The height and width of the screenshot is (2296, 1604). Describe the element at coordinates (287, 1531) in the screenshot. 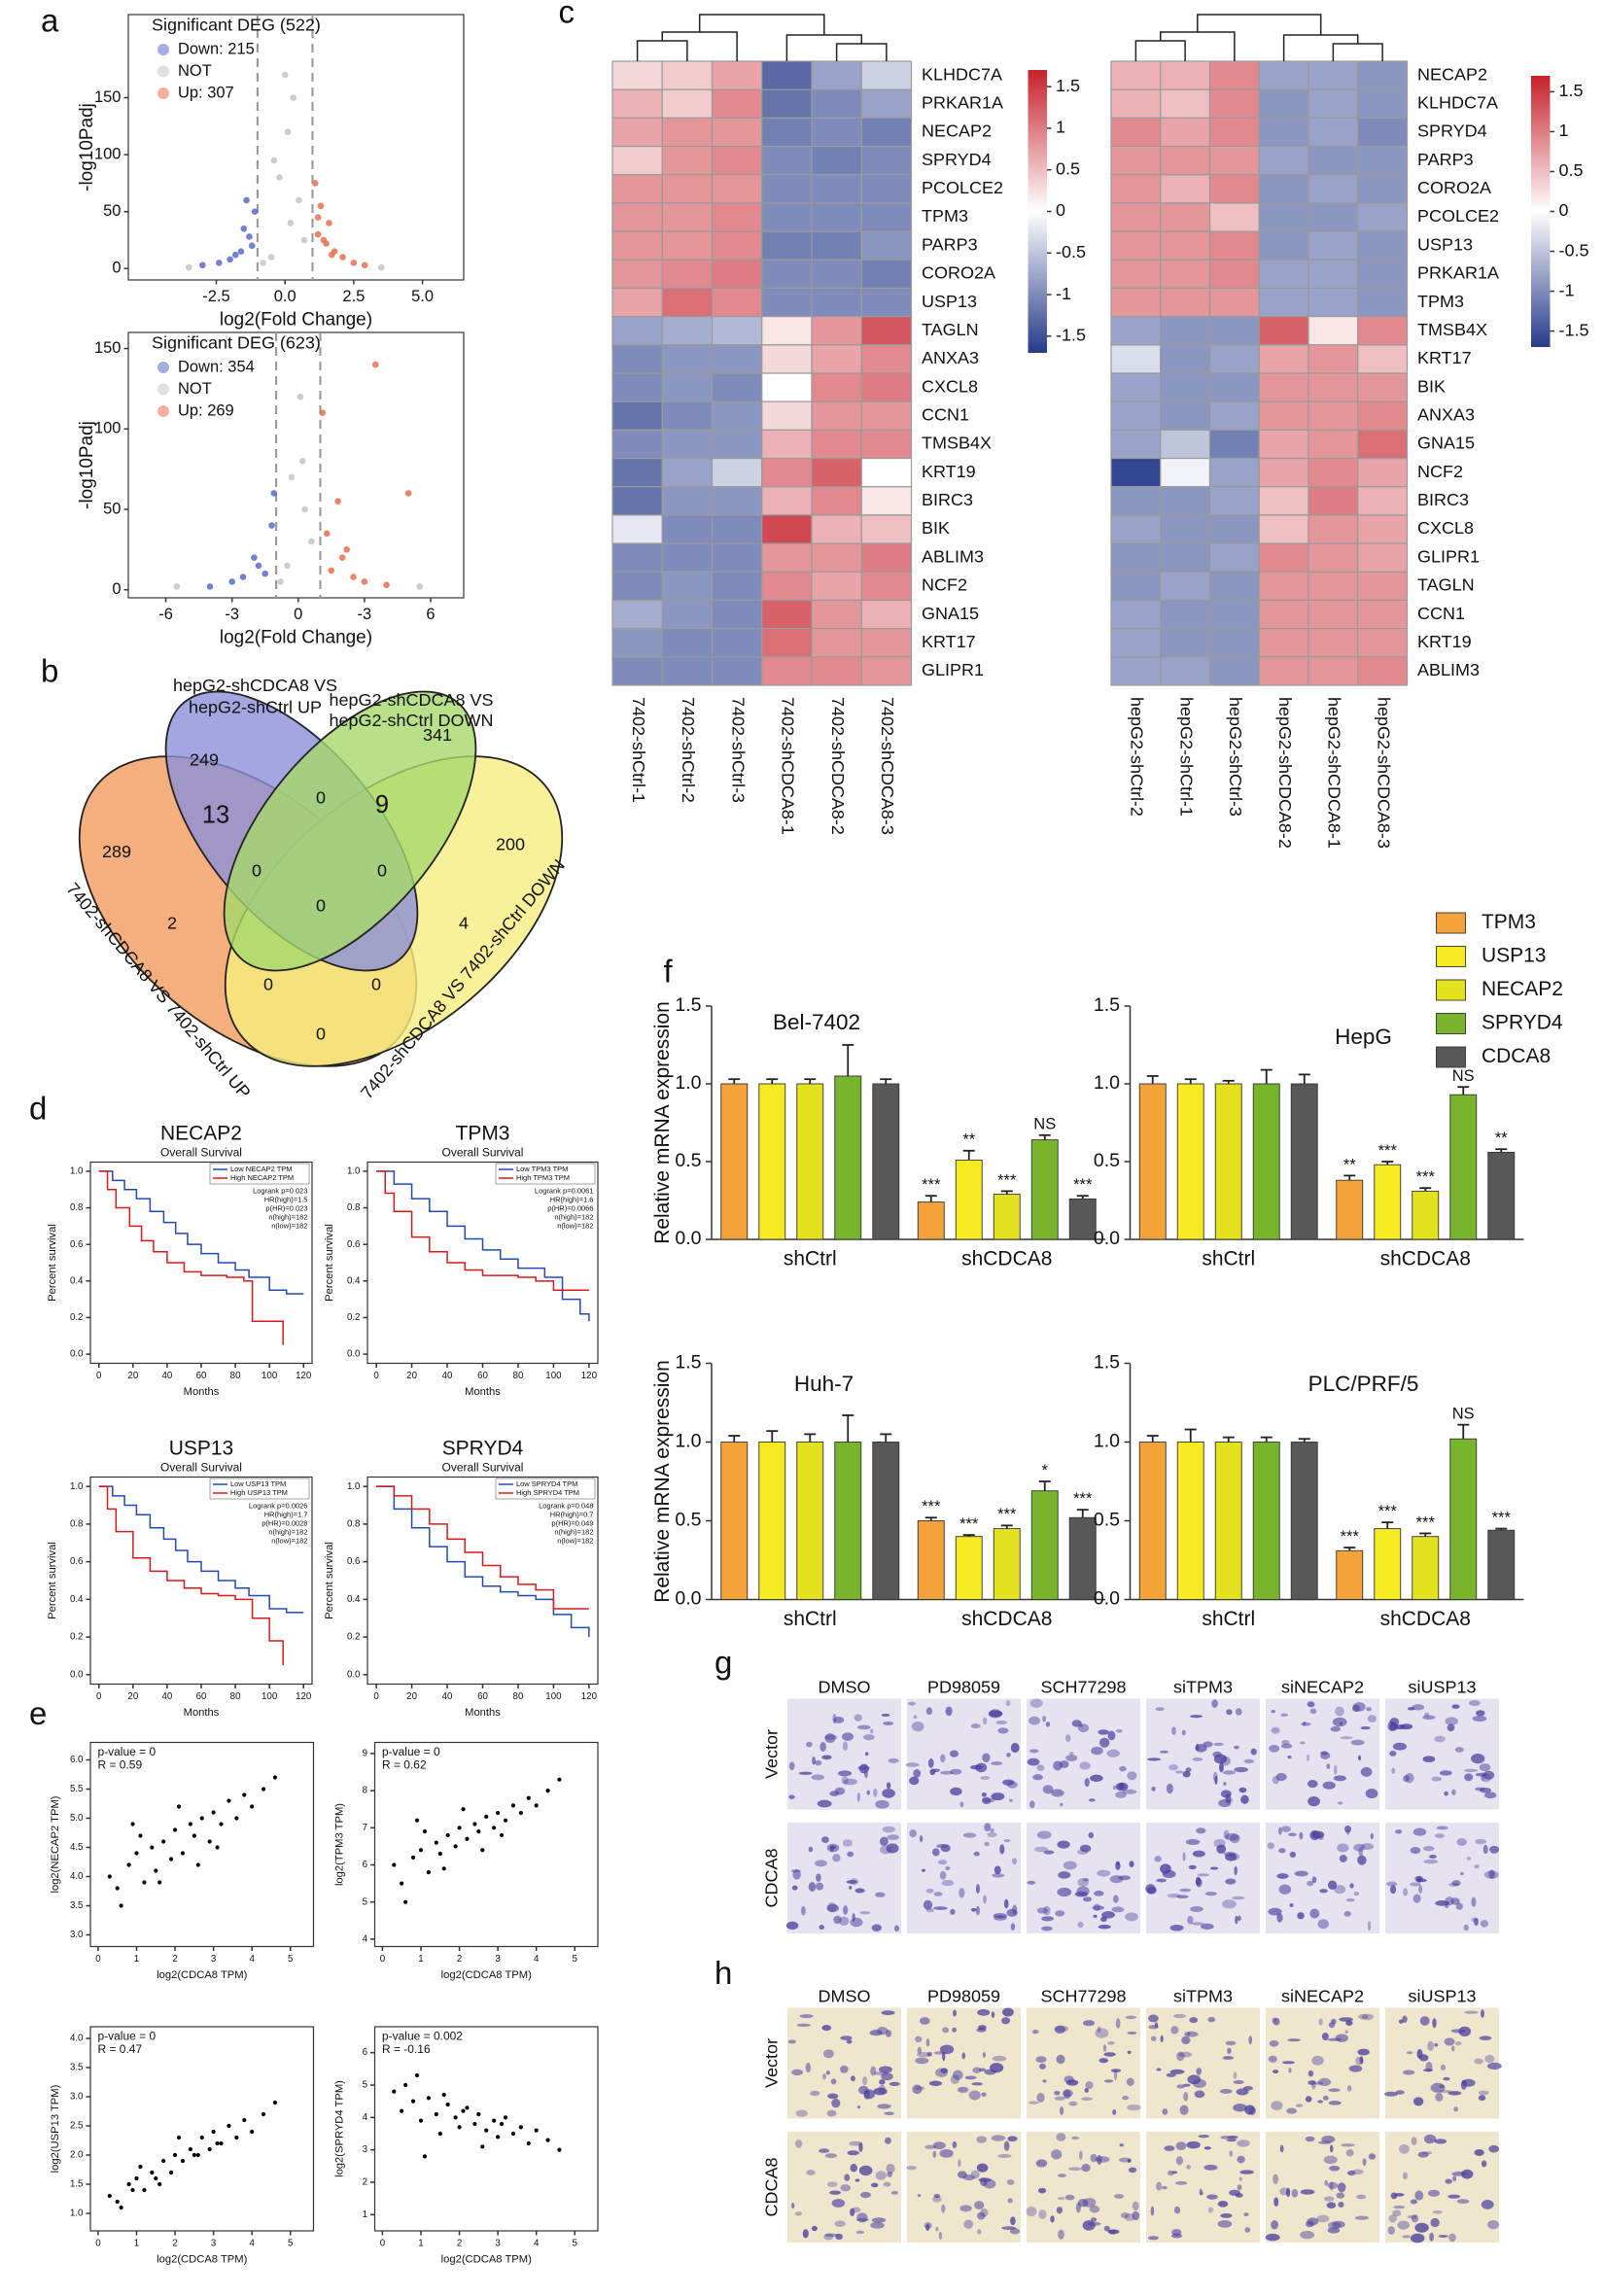

I see `stat-text: n(high)=182` at that location.